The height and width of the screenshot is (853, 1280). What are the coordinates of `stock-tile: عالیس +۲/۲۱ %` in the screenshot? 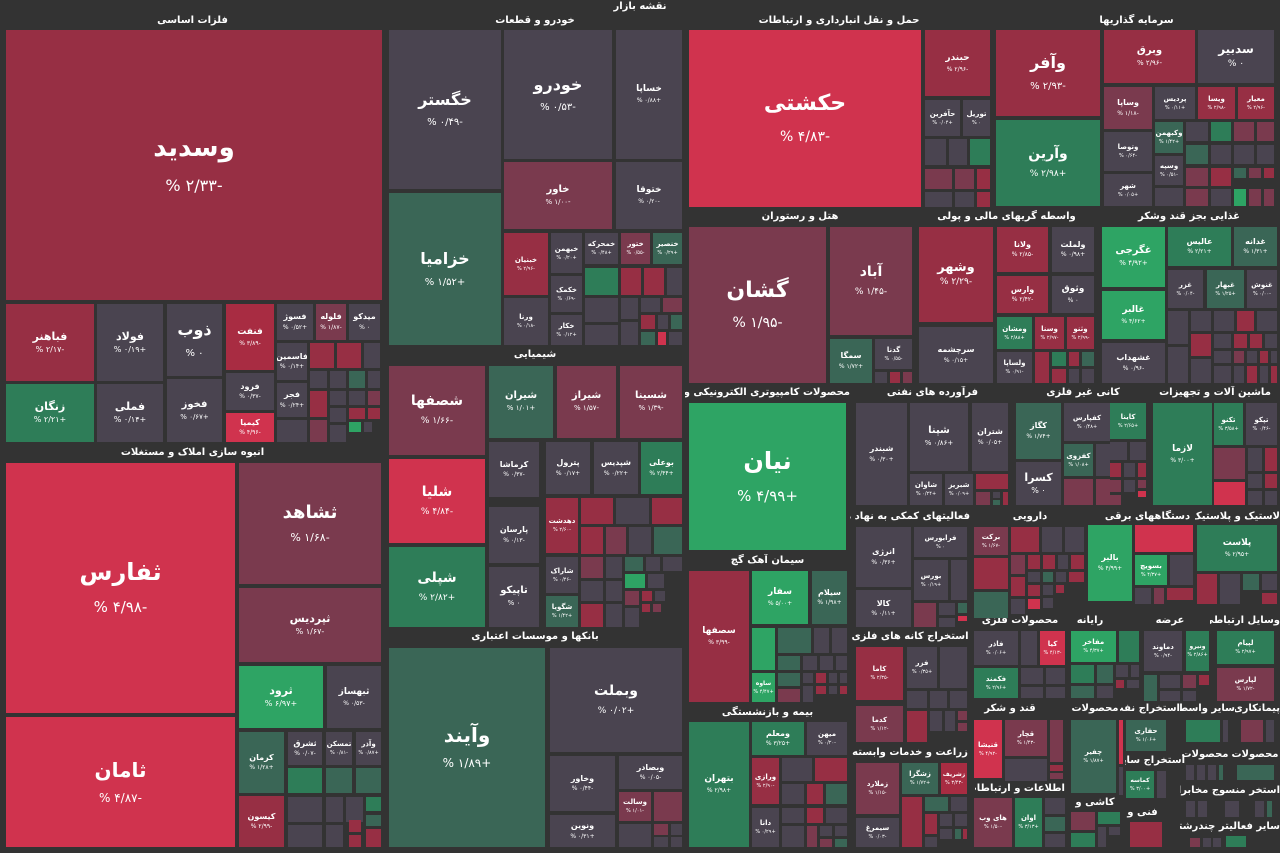 It's located at (1199, 246).